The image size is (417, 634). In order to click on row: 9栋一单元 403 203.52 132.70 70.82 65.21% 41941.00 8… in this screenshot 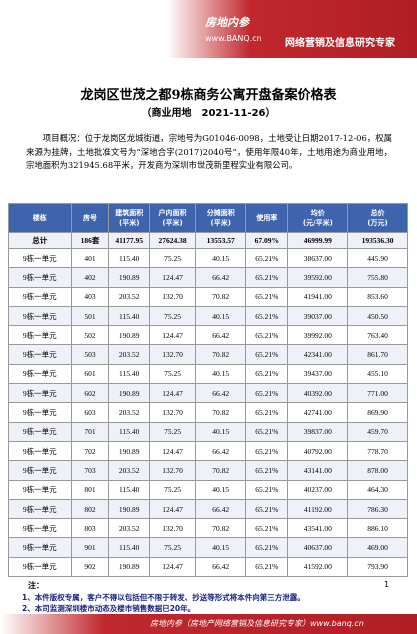, I will do `click(208, 296)`.